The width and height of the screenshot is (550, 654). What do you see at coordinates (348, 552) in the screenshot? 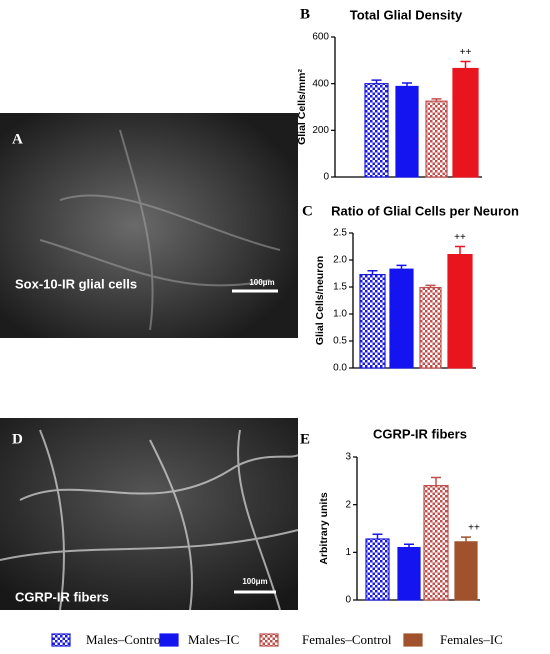
I see `y-tick-label: 1` at bounding box center [348, 552].